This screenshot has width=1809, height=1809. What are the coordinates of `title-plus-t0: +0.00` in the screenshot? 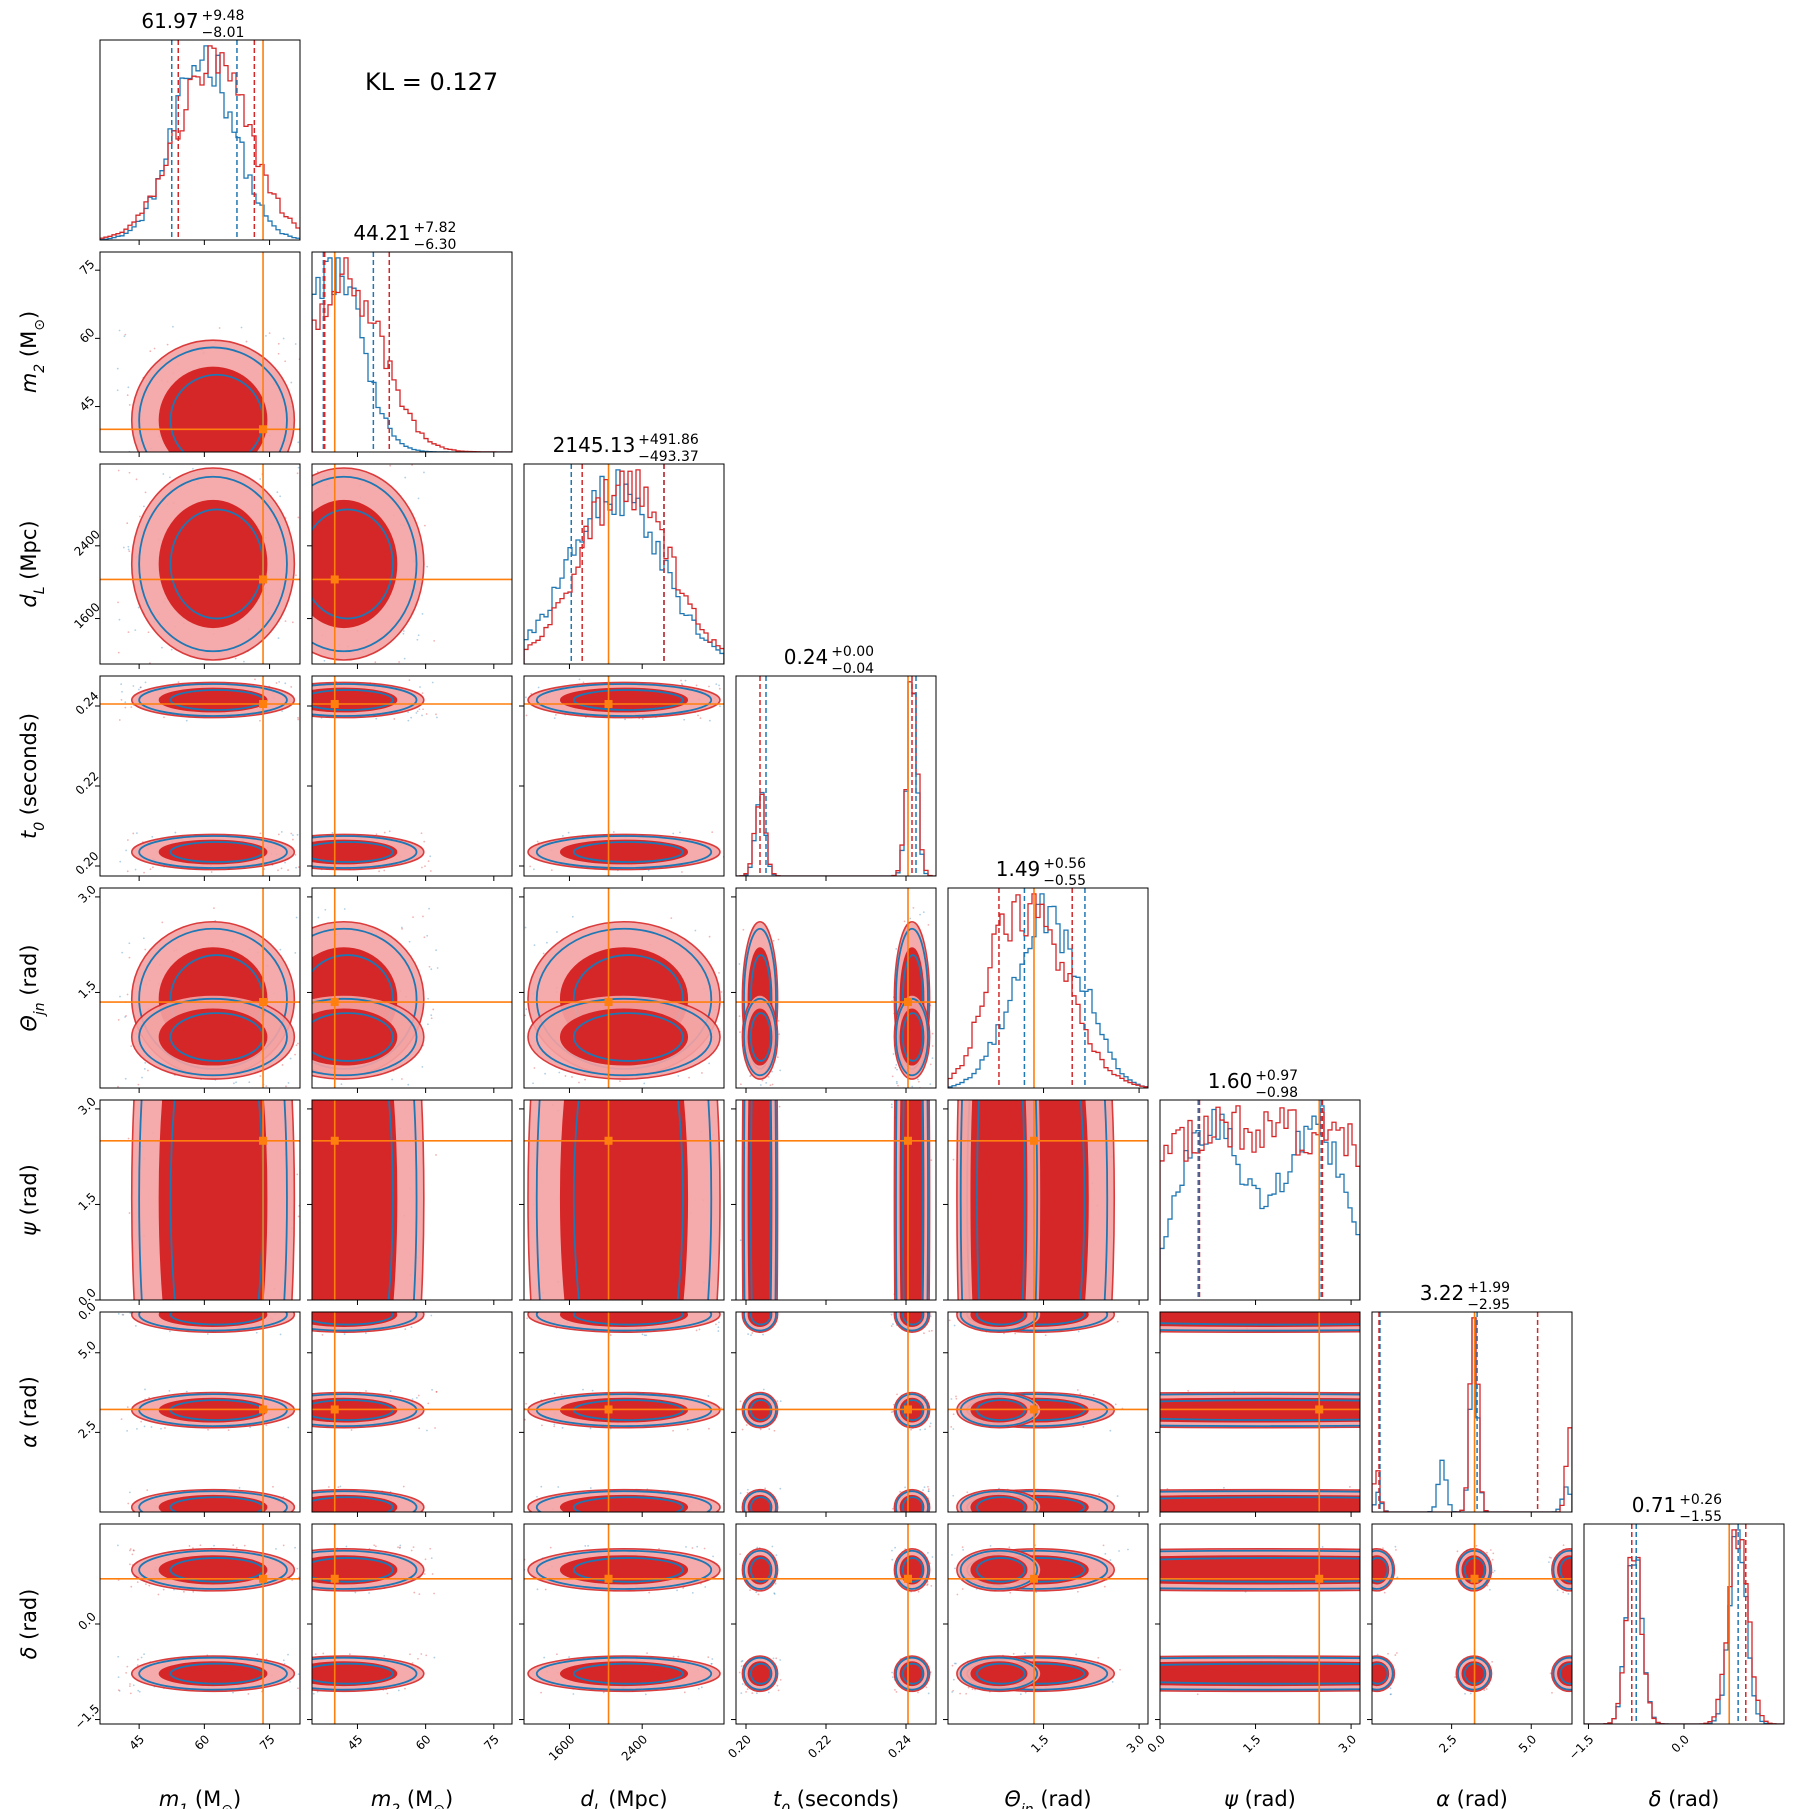 It's located at (852, 652).